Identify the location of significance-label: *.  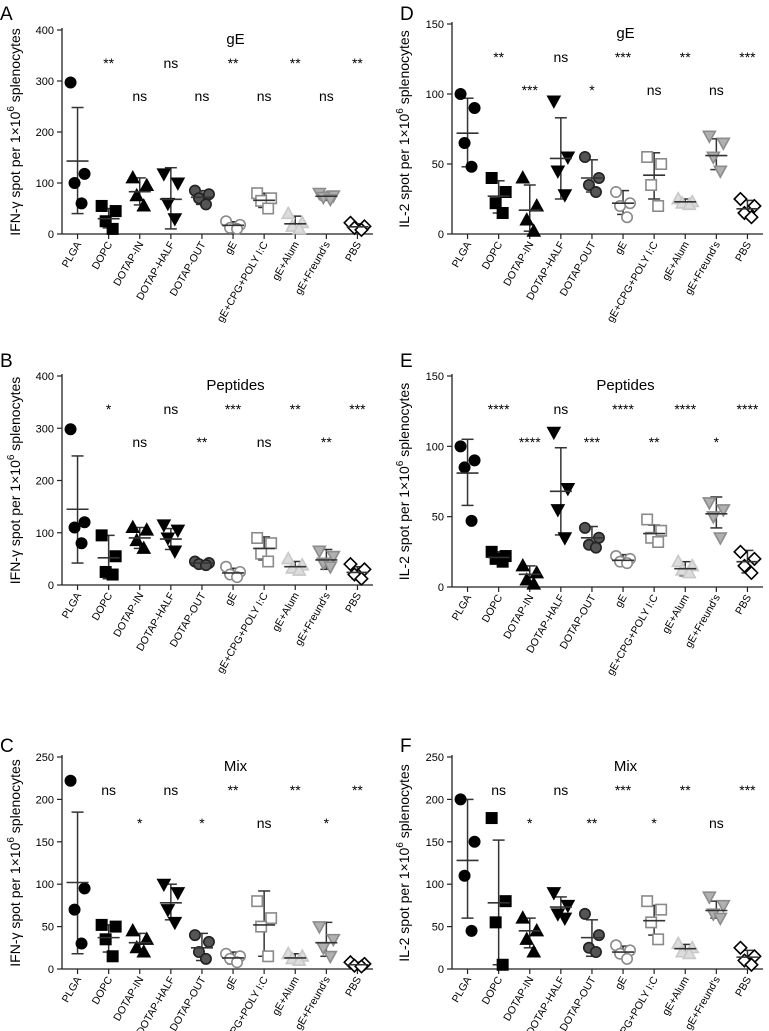
(109, 409).